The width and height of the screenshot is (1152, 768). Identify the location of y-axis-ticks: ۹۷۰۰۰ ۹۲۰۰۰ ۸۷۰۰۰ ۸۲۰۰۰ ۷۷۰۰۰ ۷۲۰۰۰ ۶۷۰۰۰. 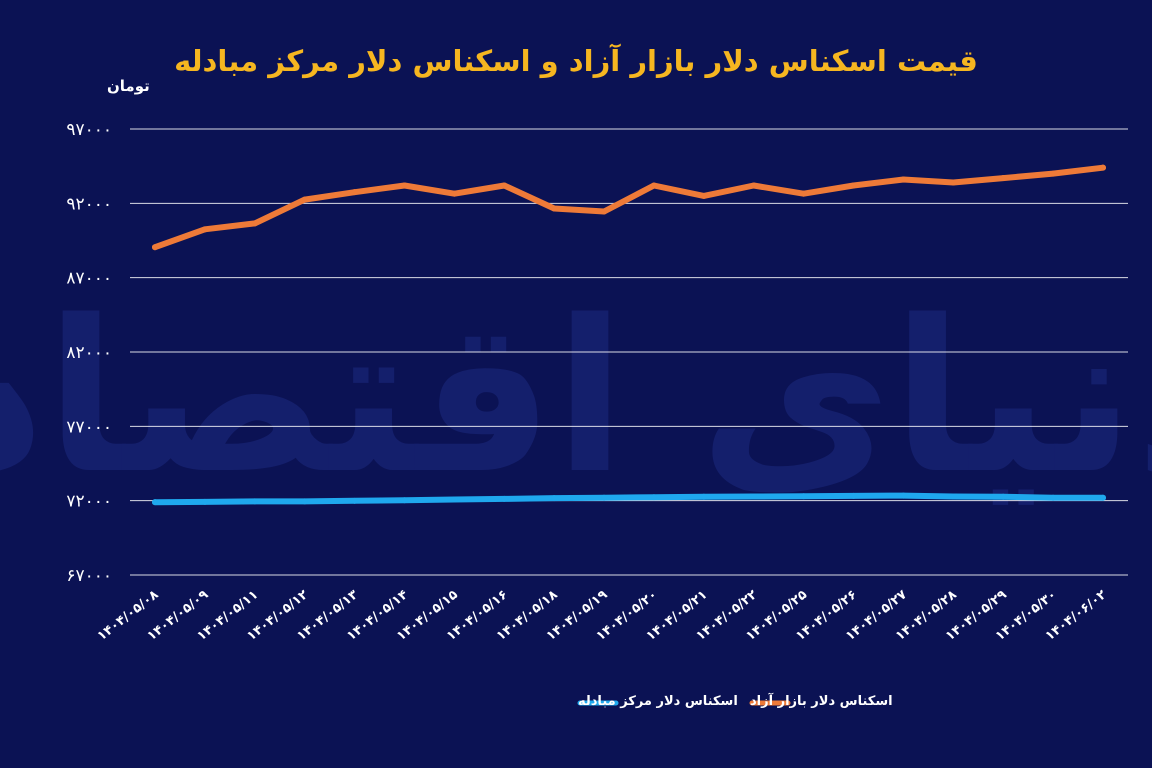
(89, 353).